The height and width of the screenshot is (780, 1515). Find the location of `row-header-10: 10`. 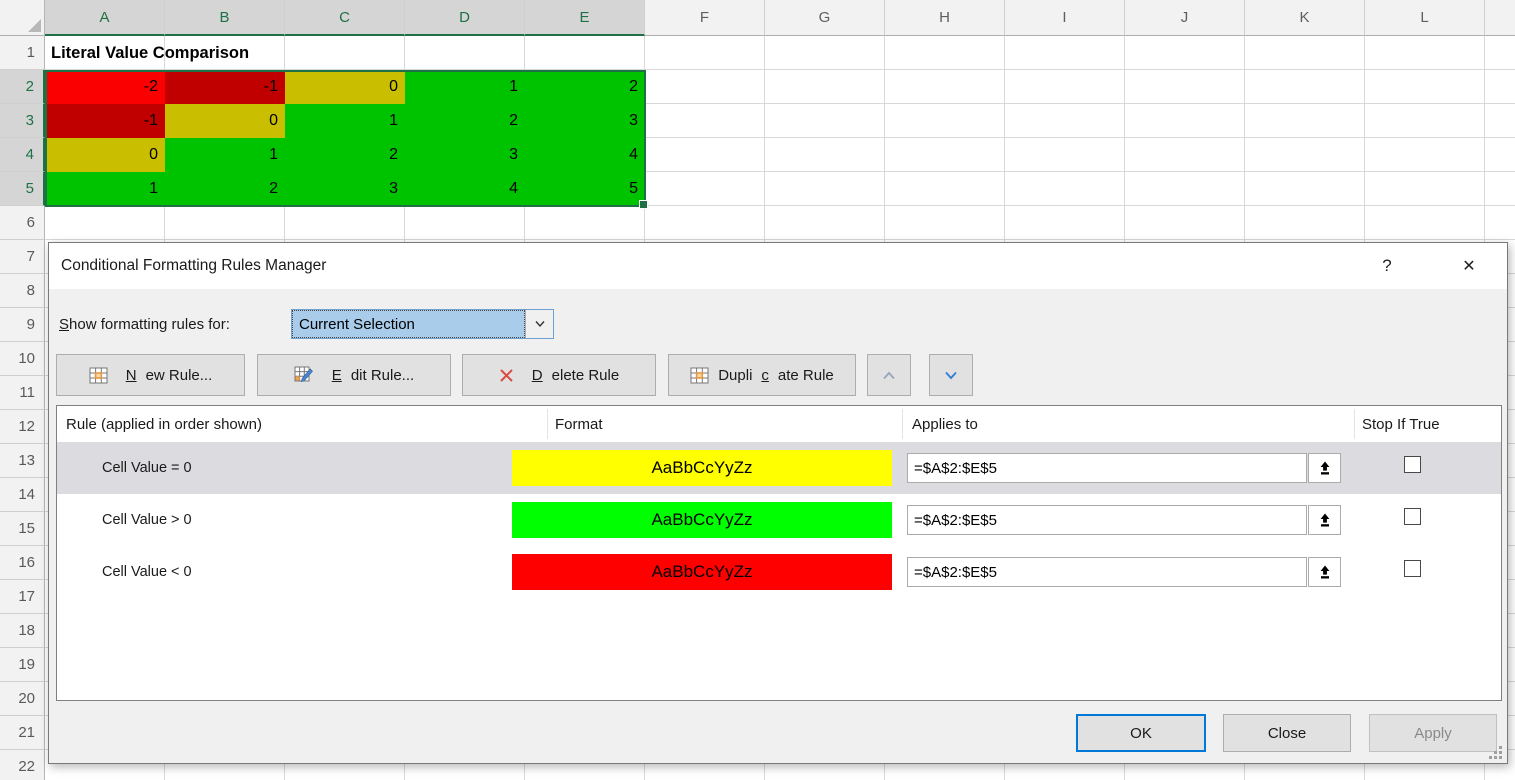

row-header-10: 10 is located at coordinates (22, 359).